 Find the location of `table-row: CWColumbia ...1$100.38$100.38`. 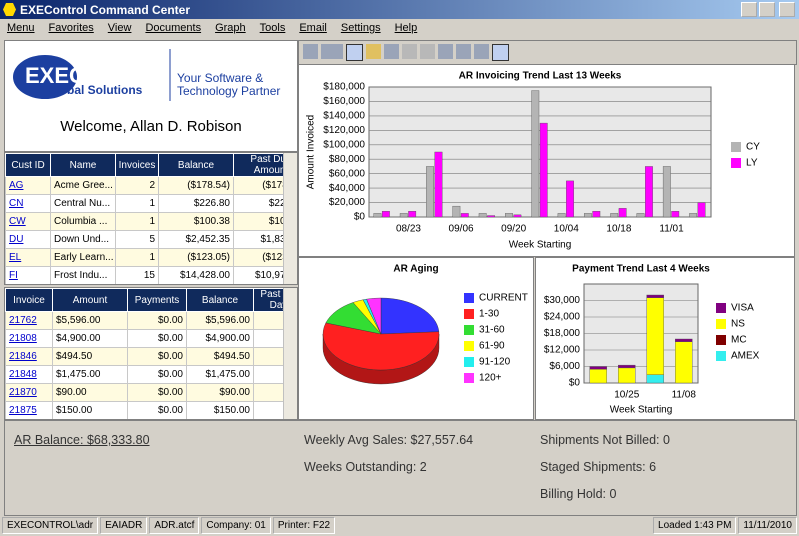

table-row: CWColumbia ...1$100.38$100.38 is located at coordinates (152, 222).